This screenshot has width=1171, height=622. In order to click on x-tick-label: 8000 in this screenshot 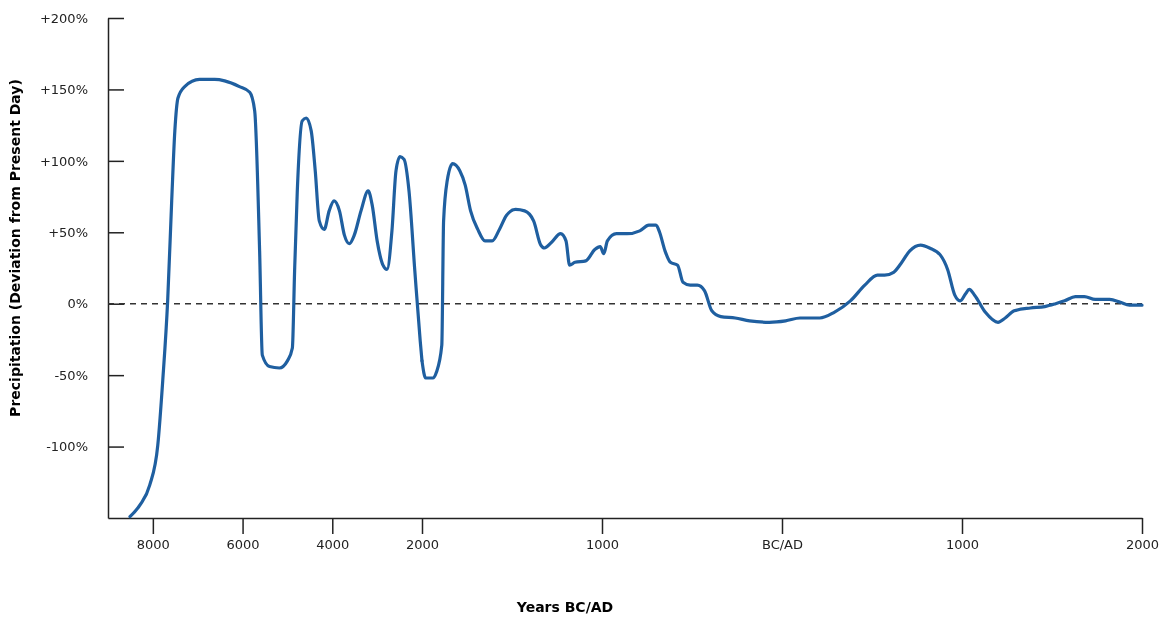, I will do `click(153, 545)`.